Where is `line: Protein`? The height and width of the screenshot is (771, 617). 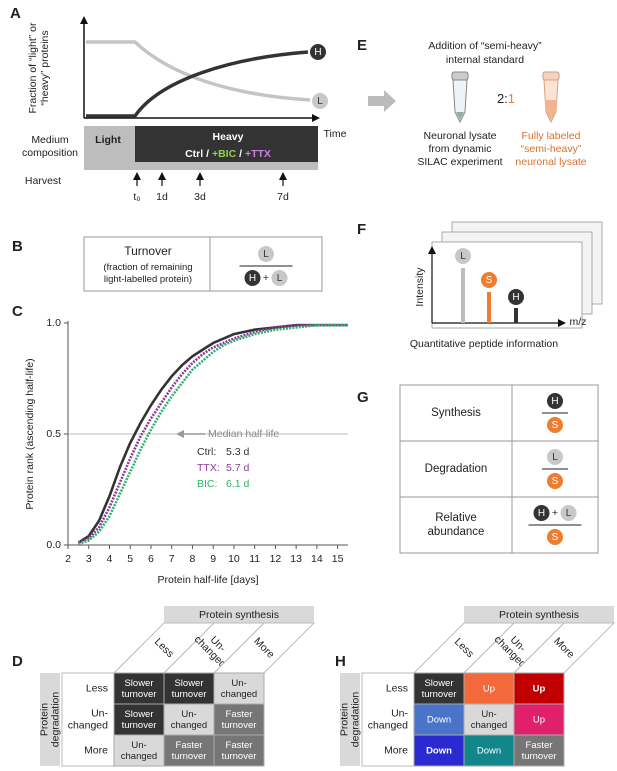
line: Protein is located at coordinates (44, 719).